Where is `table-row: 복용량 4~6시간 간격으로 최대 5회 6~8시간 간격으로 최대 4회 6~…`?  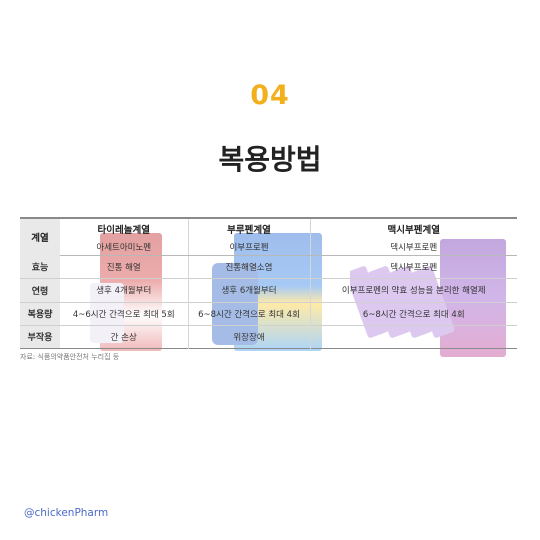 table-row: 복용량 4~6시간 간격으로 최대 5회 6~8시간 간격으로 최대 4회 6~… is located at coordinates (268, 314).